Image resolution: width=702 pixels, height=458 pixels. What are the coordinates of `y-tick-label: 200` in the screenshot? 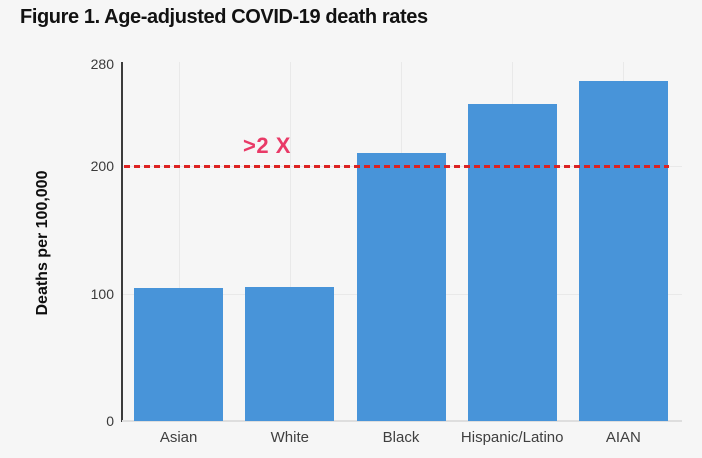 It's located at (102, 166).